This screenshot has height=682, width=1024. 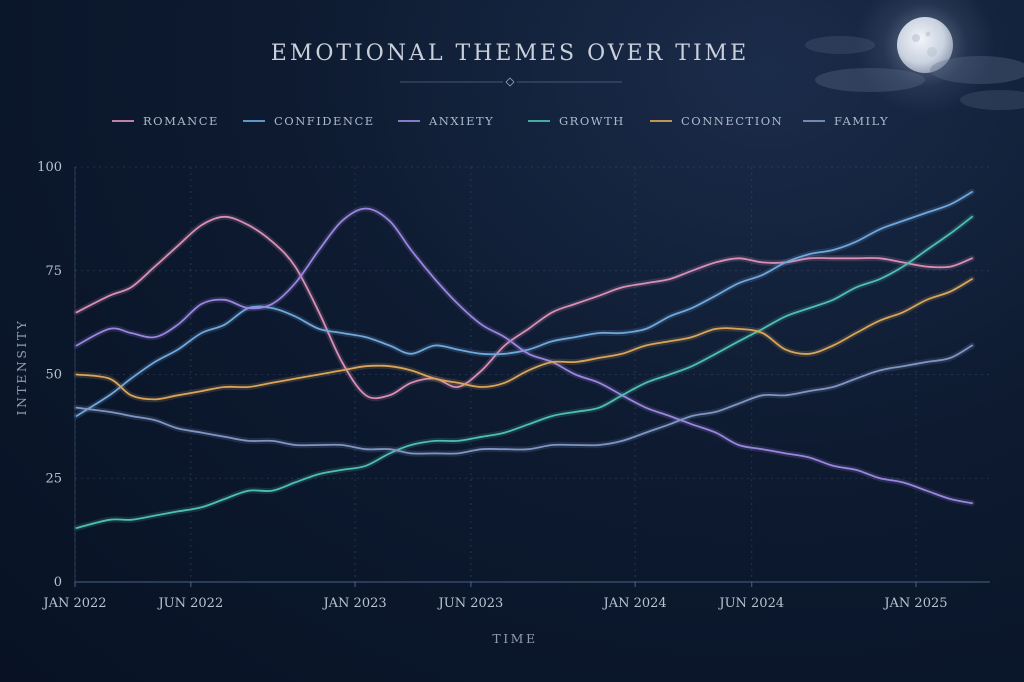 I want to click on legend-item-confidence: CONFIDENCE, so click(x=309, y=121).